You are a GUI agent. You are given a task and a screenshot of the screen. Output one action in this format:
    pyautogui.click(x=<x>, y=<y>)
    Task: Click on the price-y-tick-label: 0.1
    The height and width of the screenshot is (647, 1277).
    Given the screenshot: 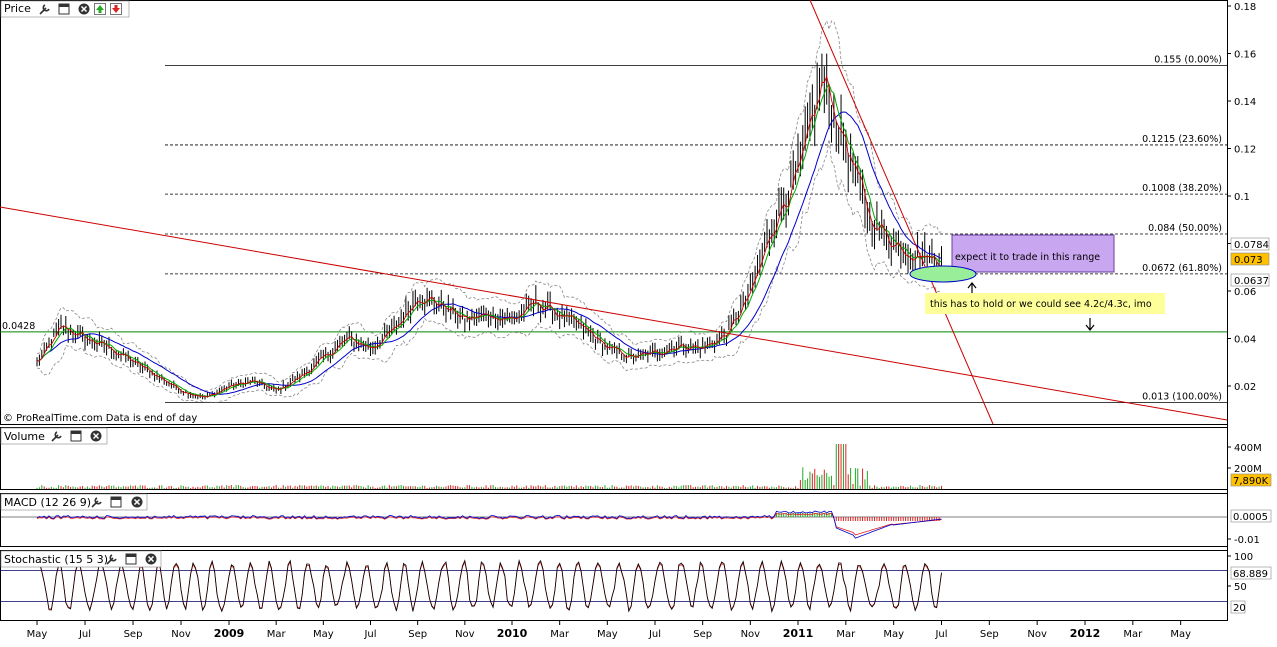 What is the action you would take?
    pyautogui.click(x=1242, y=197)
    